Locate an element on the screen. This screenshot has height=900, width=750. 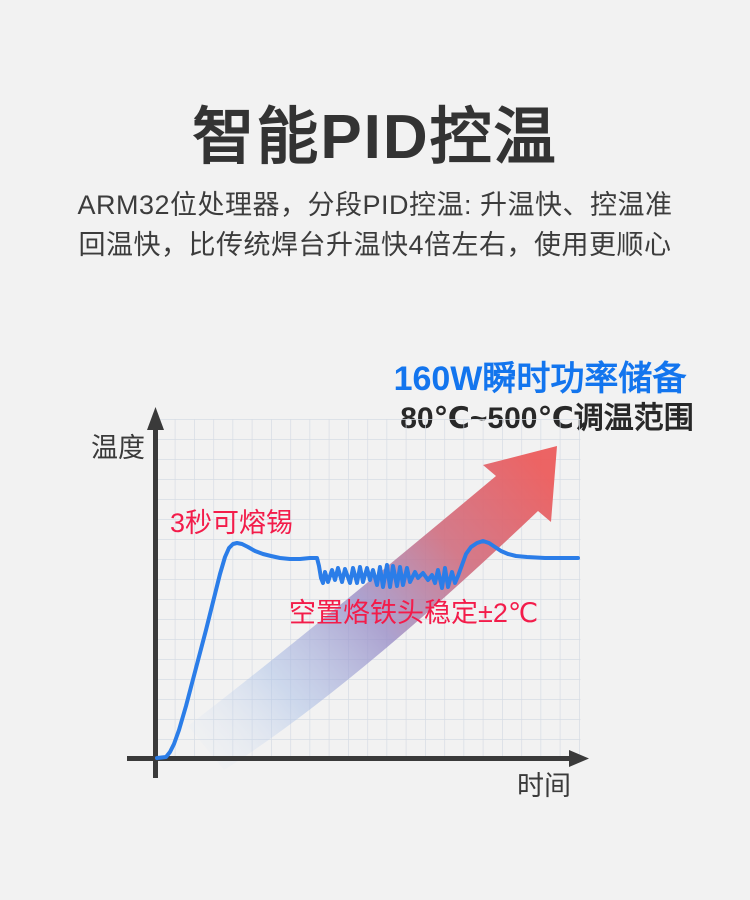
annotation-melt-time: 3秒可熔锡 is located at coordinates (232, 523).